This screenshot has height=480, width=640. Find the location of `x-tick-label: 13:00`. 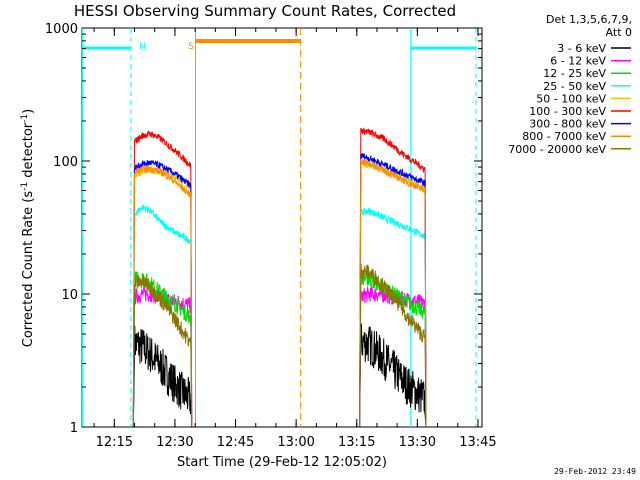

x-tick-label: 13:00 is located at coordinates (295, 442).